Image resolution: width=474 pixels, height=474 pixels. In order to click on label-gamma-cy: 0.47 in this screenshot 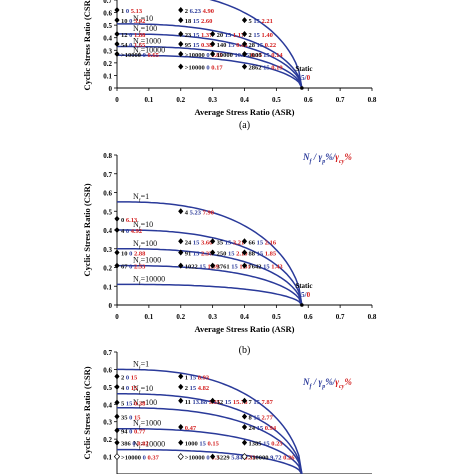, I will do `click(191, 428)`.